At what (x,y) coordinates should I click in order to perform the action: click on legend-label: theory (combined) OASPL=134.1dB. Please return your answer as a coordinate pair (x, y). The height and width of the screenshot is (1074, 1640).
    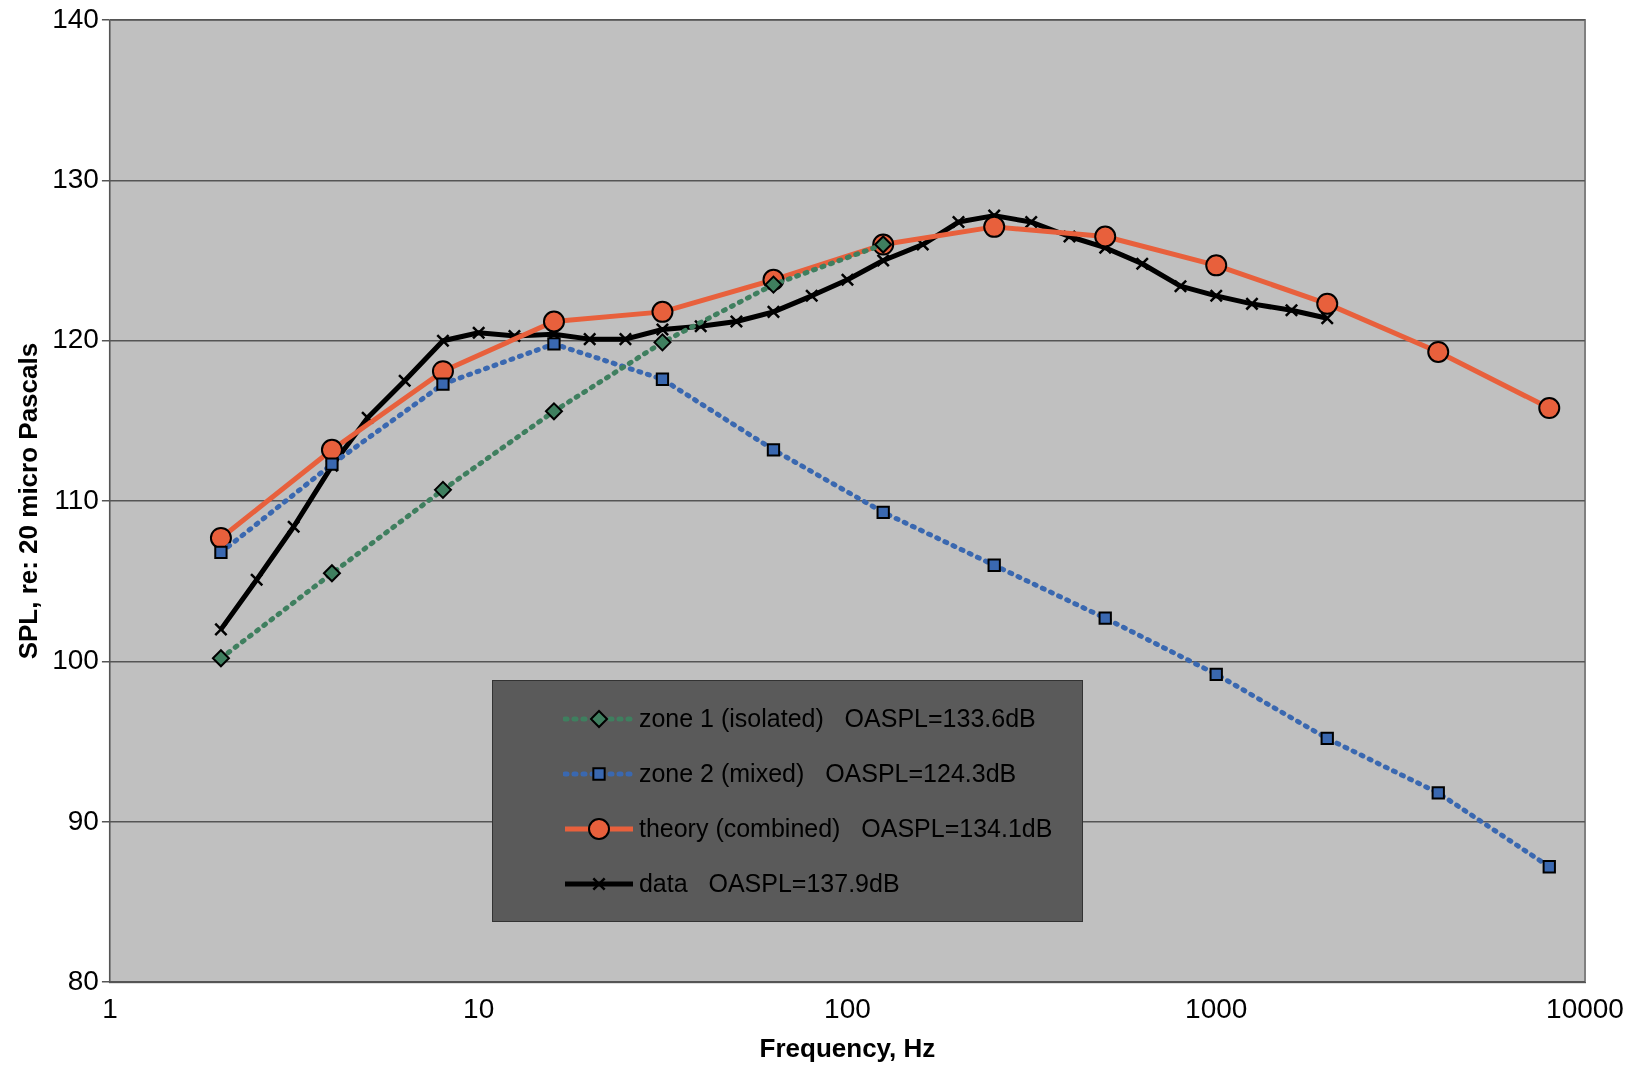
    Looking at the image, I should click on (845, 829).